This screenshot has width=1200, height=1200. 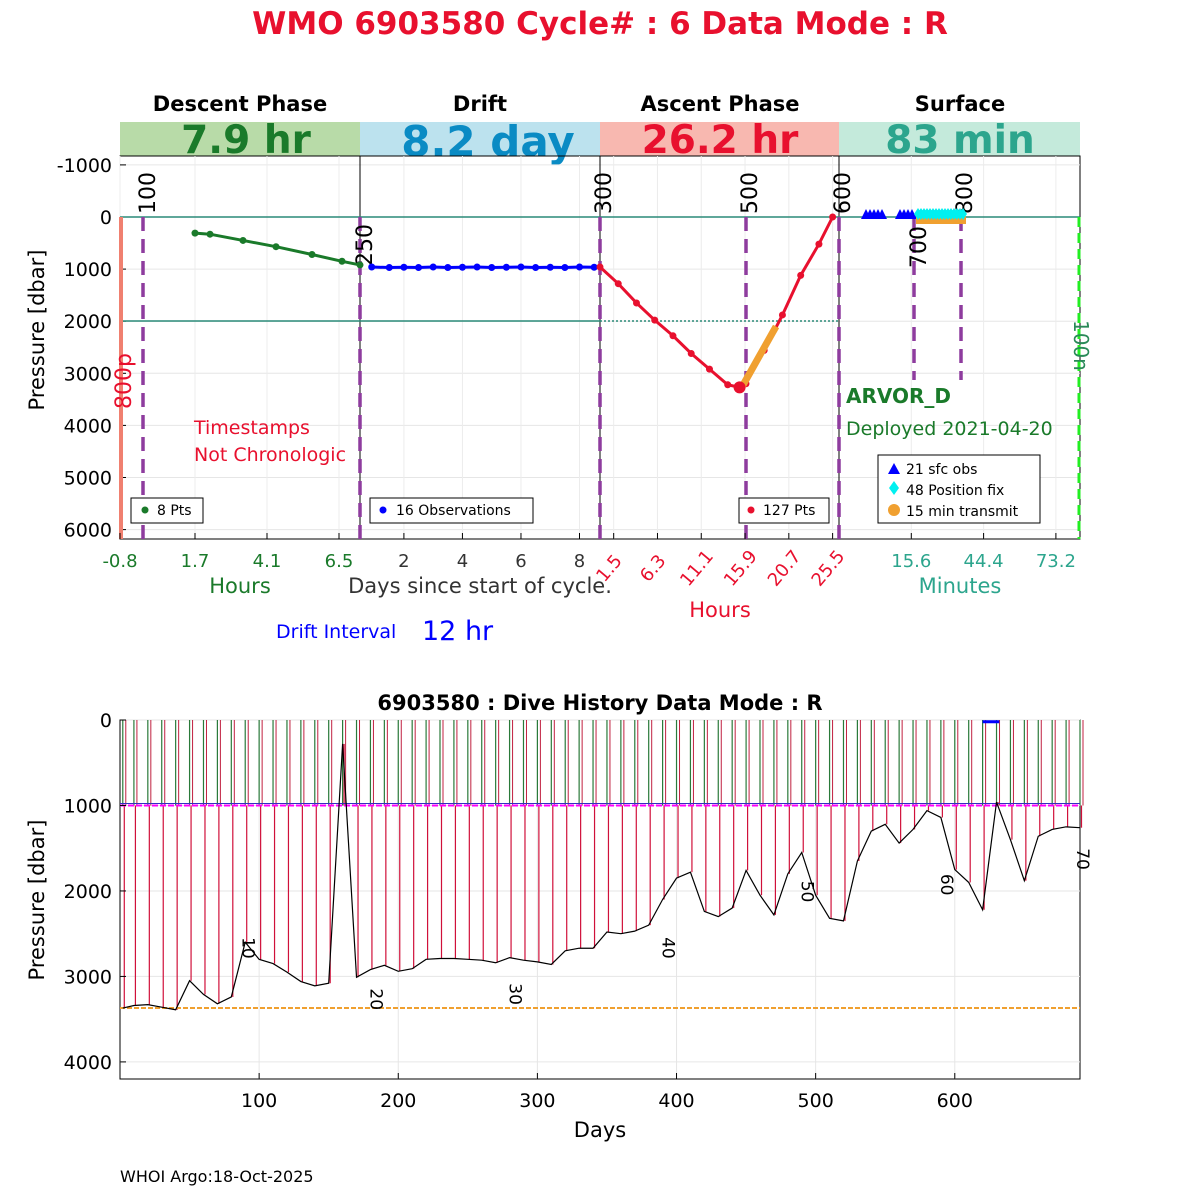 What do you see at coordinates (697, 568) in the screenshot?
I see `ascent-tick-label: 11.1` at bounding box center [697, 568].